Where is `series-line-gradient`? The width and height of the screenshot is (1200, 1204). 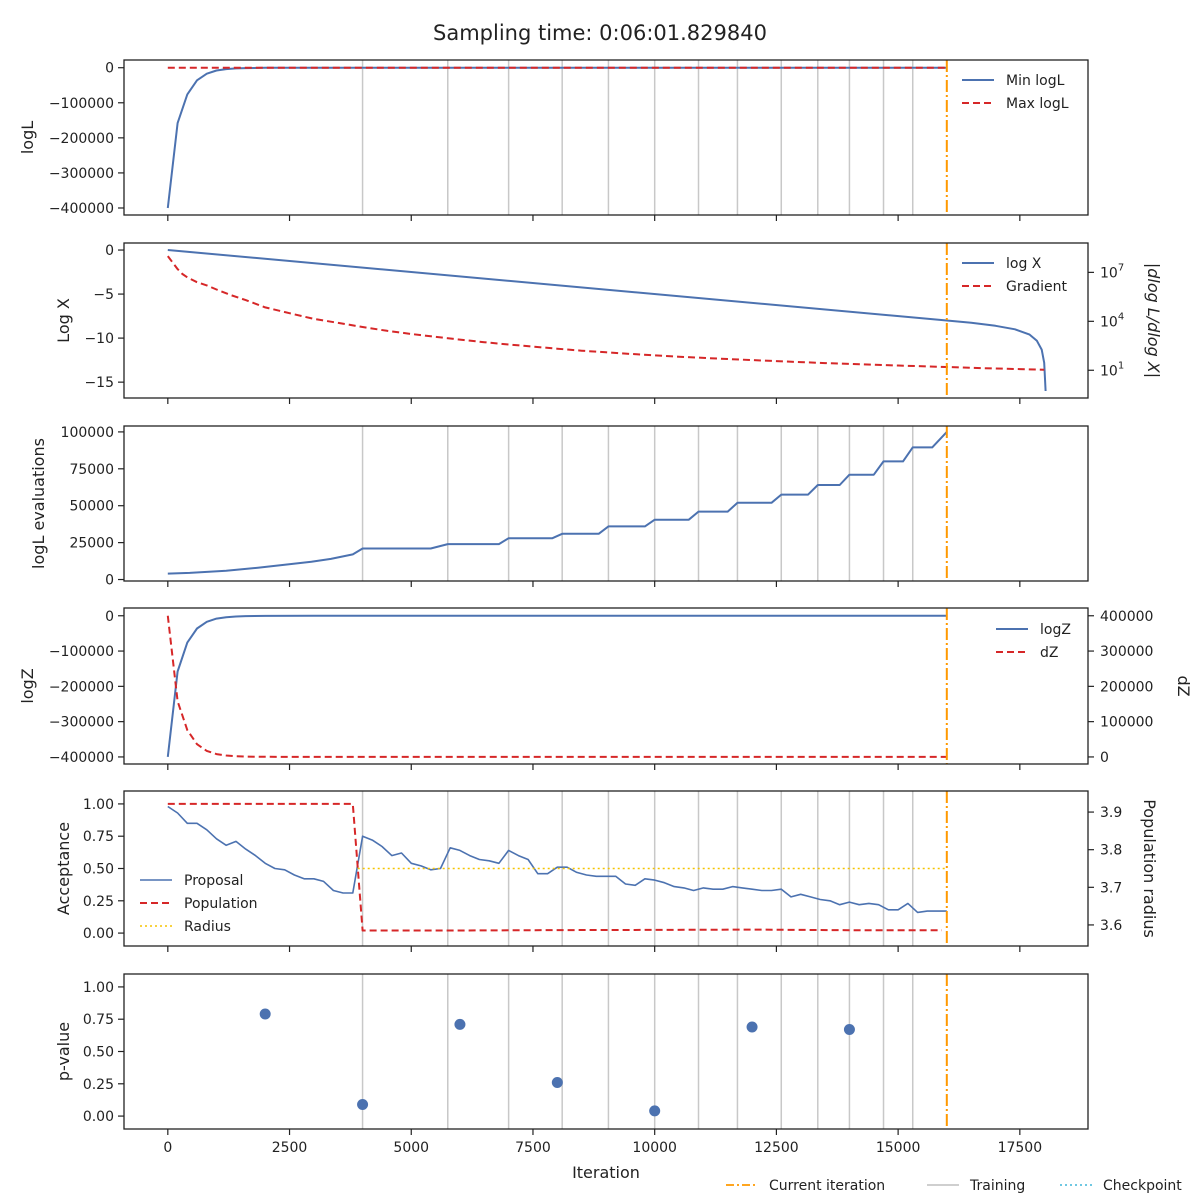
series-line-gradient is located at coordinates (606, 313).